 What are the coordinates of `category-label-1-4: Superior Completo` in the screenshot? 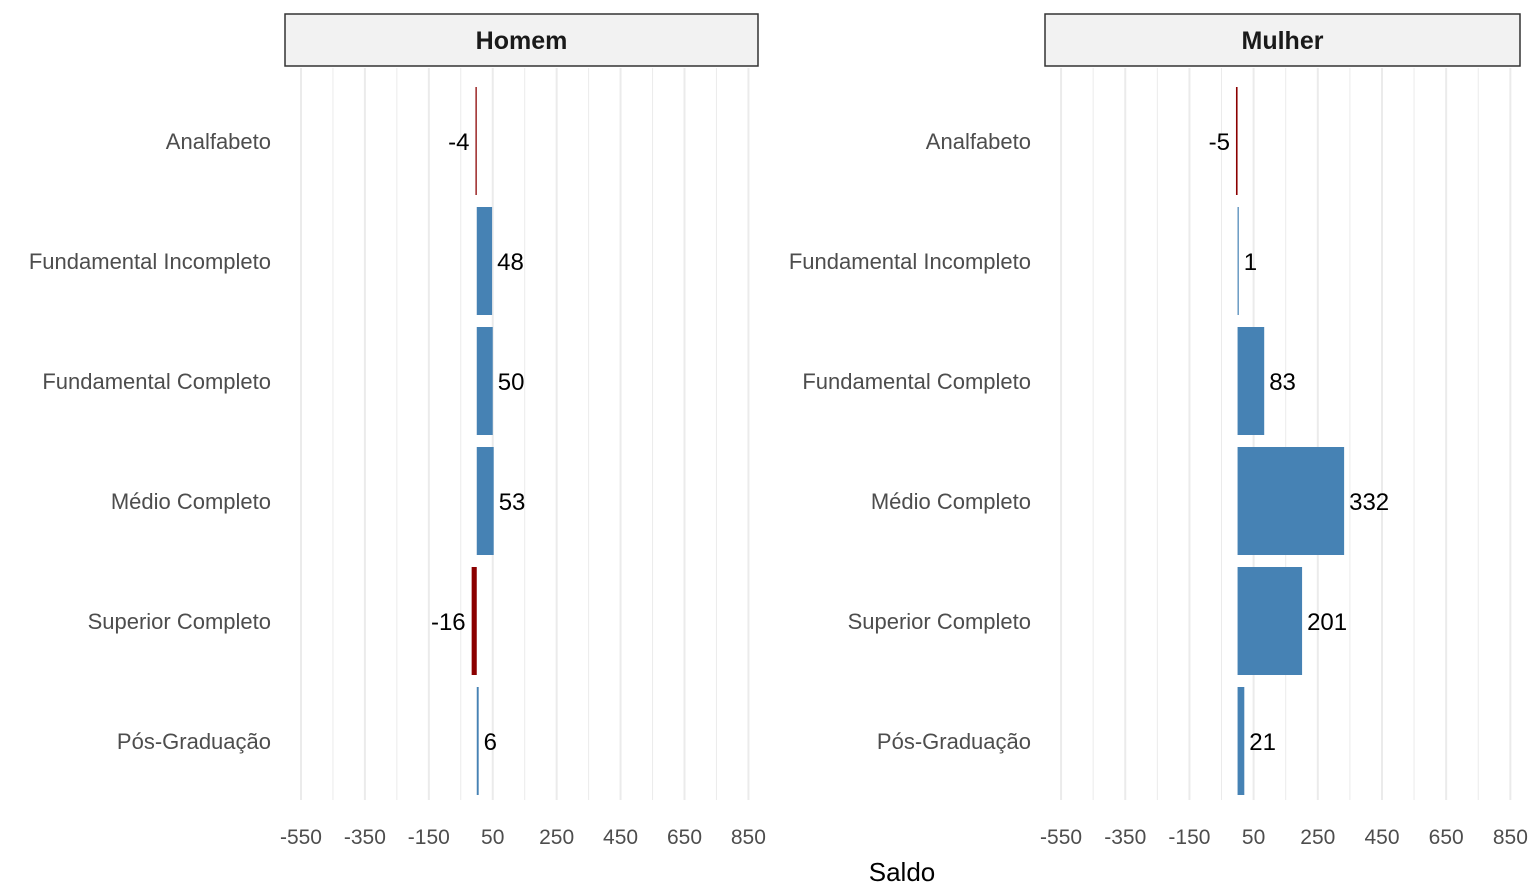 It's located at (939, 621).